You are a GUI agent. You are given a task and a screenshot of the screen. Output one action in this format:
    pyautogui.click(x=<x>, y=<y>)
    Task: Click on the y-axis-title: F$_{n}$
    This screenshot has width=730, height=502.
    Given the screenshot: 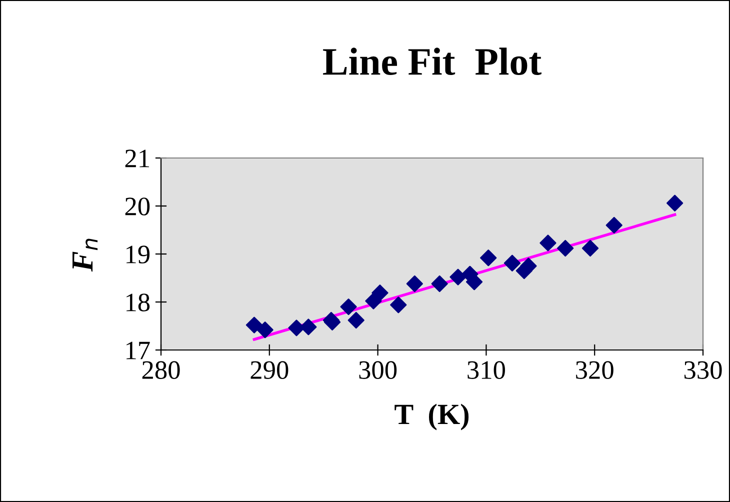 What is the action you would take?
    pyautogui.click(x=85, y=255)
    